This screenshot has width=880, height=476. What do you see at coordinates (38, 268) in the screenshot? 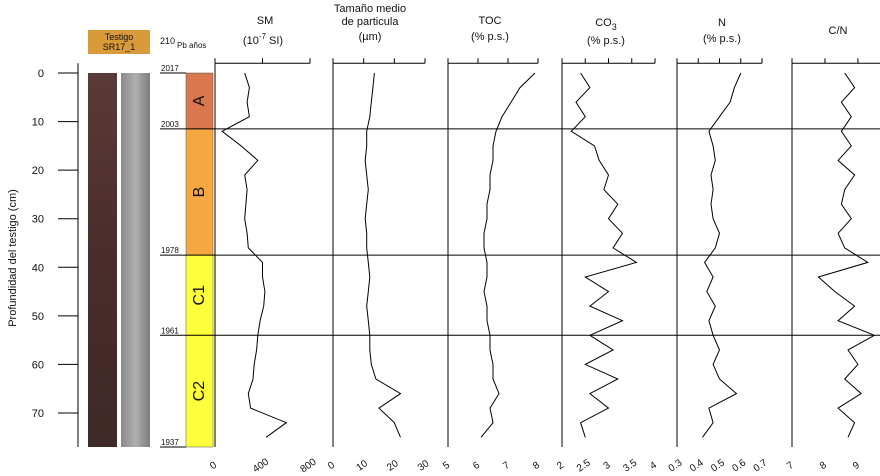
I see `y-tick-label: 40` at bounding box center [38, 268].